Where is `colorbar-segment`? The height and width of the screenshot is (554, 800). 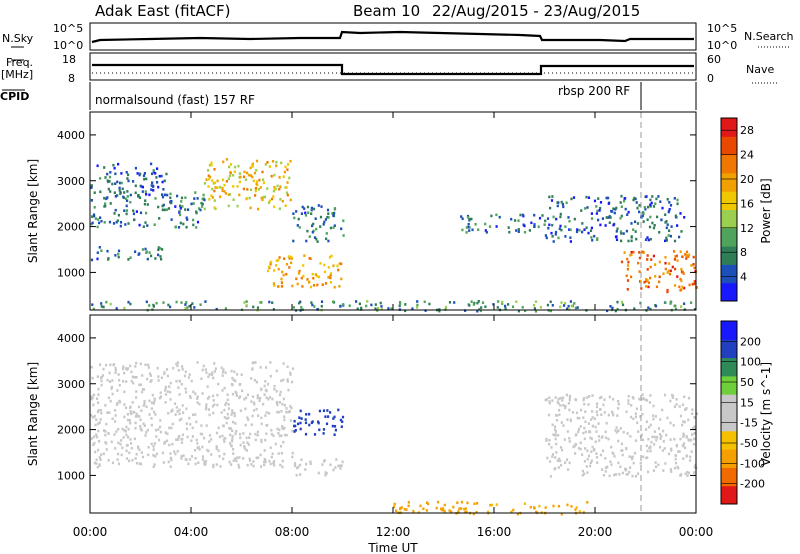 colorbar-segment is located at coordinates (729, 292).